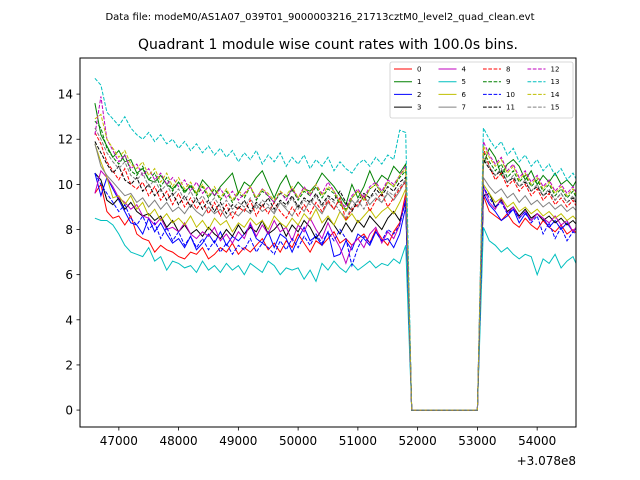 Image resolution: width=640 pixels, height=480 pixels. I want to click on legend-label-0: 0, so click(419, 70).